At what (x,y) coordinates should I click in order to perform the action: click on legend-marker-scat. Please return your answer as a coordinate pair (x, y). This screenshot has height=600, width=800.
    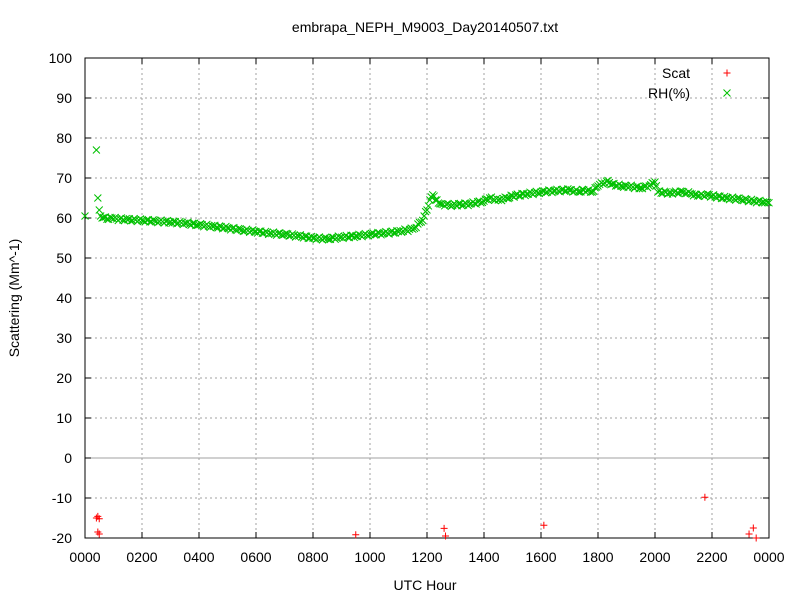
    Looking at the image, I should click on (727, 73).